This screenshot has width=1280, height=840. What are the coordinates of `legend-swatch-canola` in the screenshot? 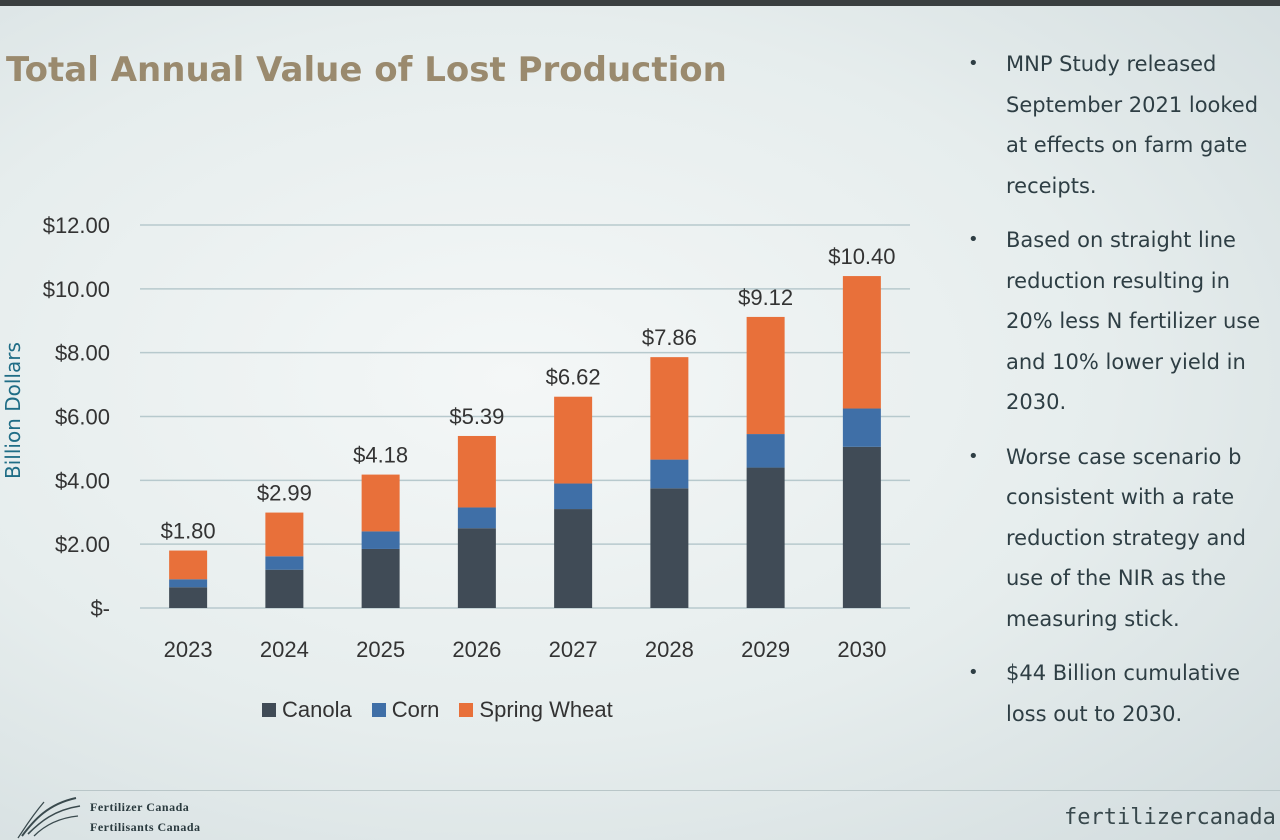 It's located at (269, 710).